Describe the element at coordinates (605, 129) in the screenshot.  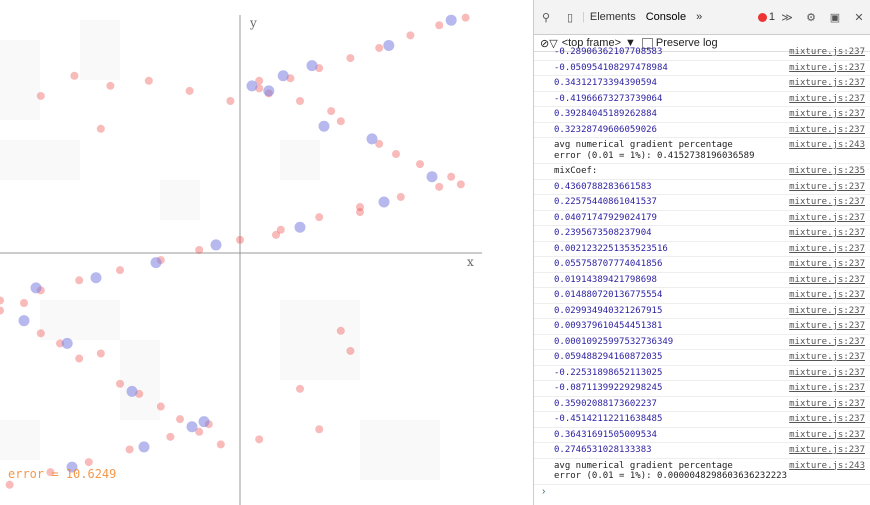
I see `log-message: 0.32328749606059026` at that location.